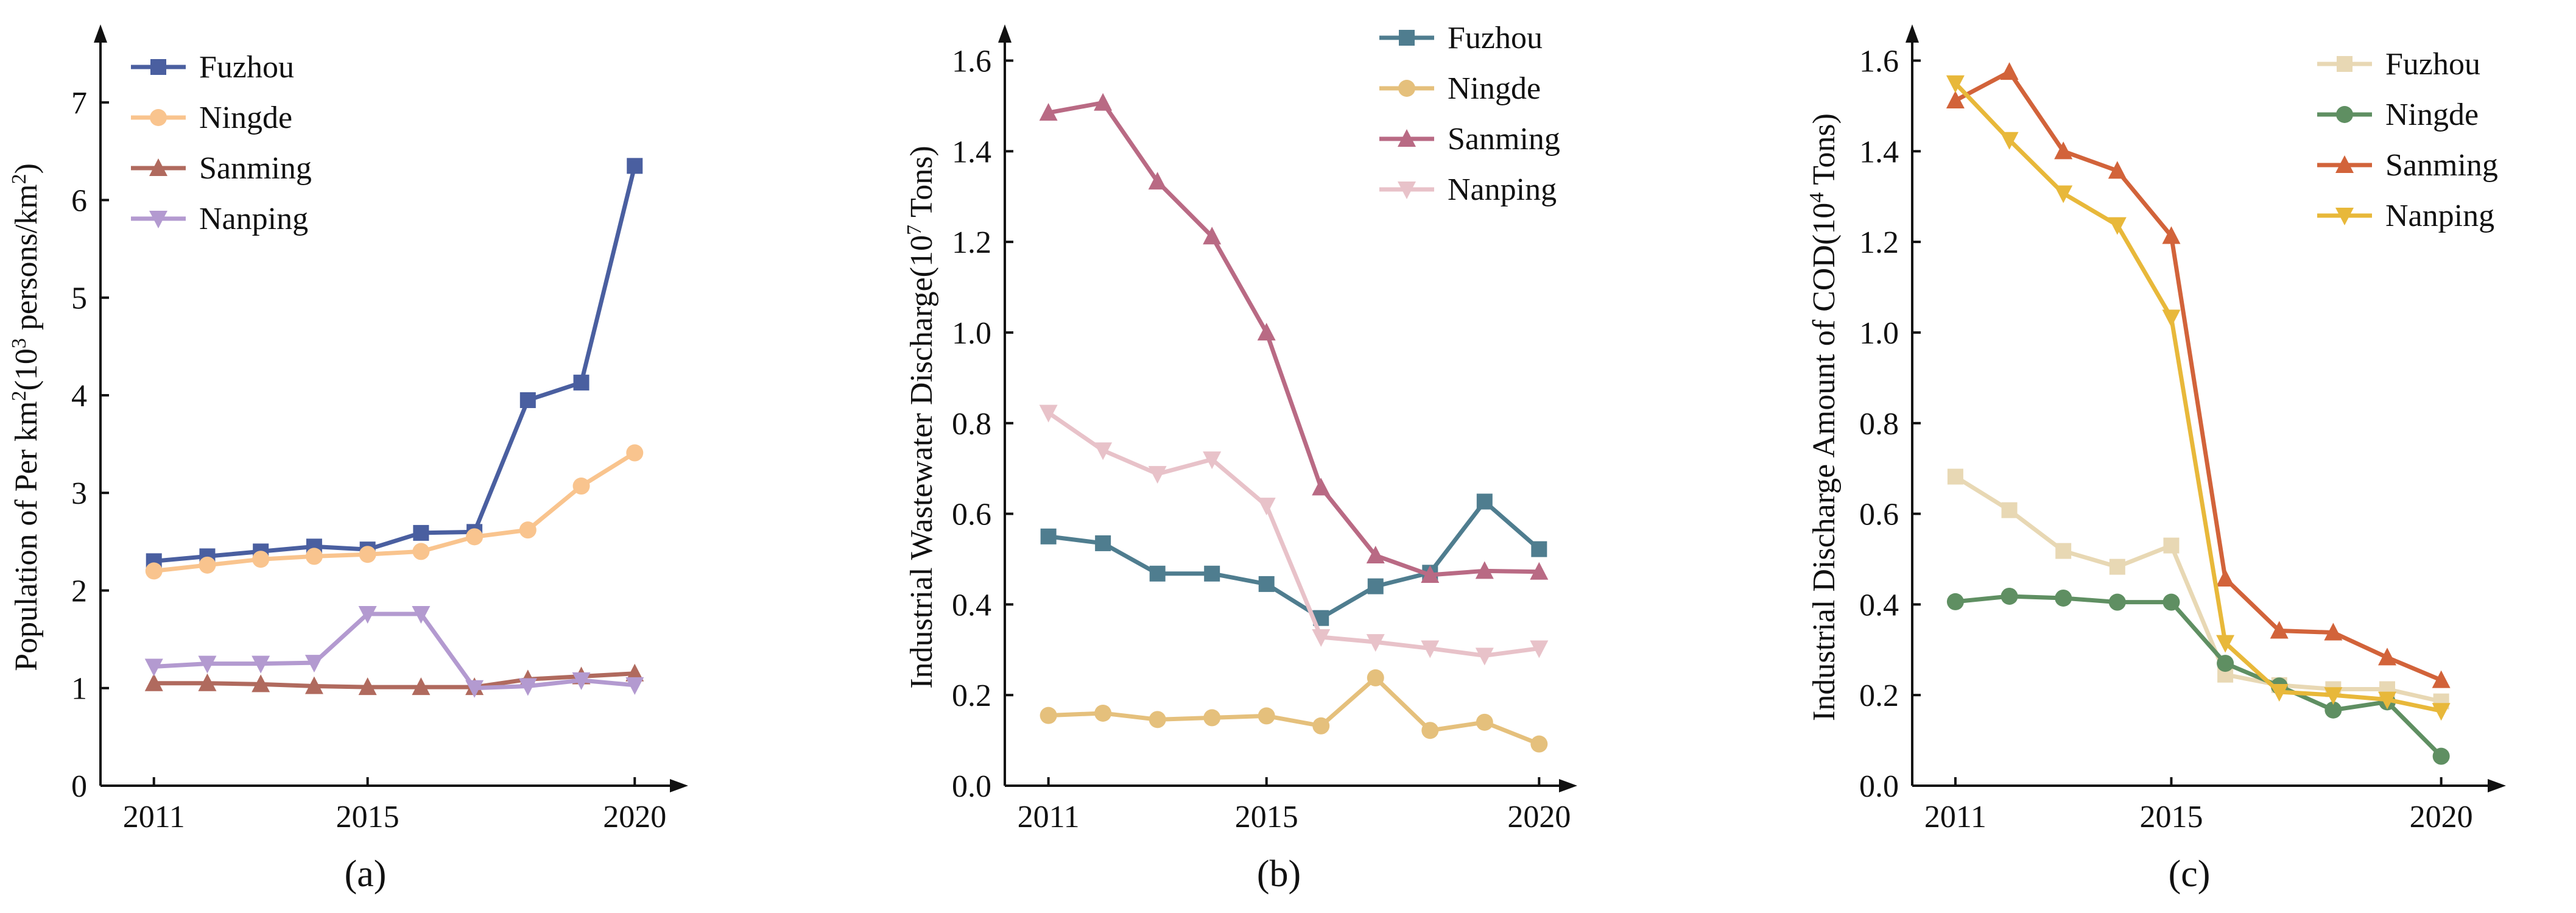  I want to click on y-tick-label: 5, so click(79, 298).